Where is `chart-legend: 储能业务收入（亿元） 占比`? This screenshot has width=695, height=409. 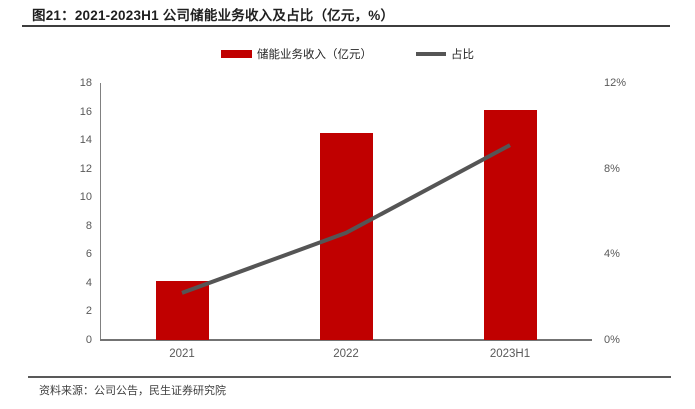
chart-legend: 储能业务收入（亿元） 占比 is located at coordinates (347, 54).